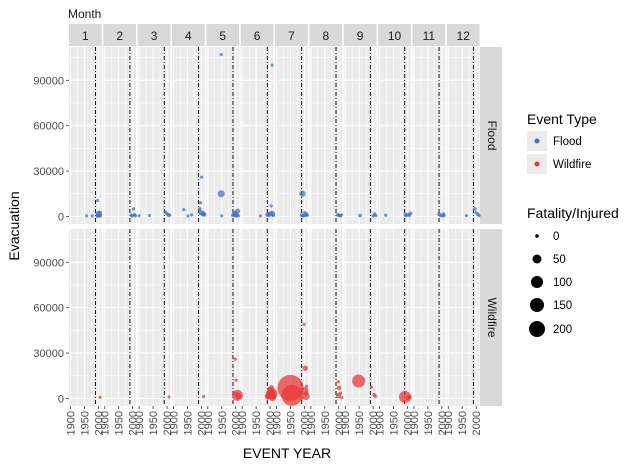 The height and width of the screenshot is (464, 636). I want to click on event-type-strip, so click(491, 135).